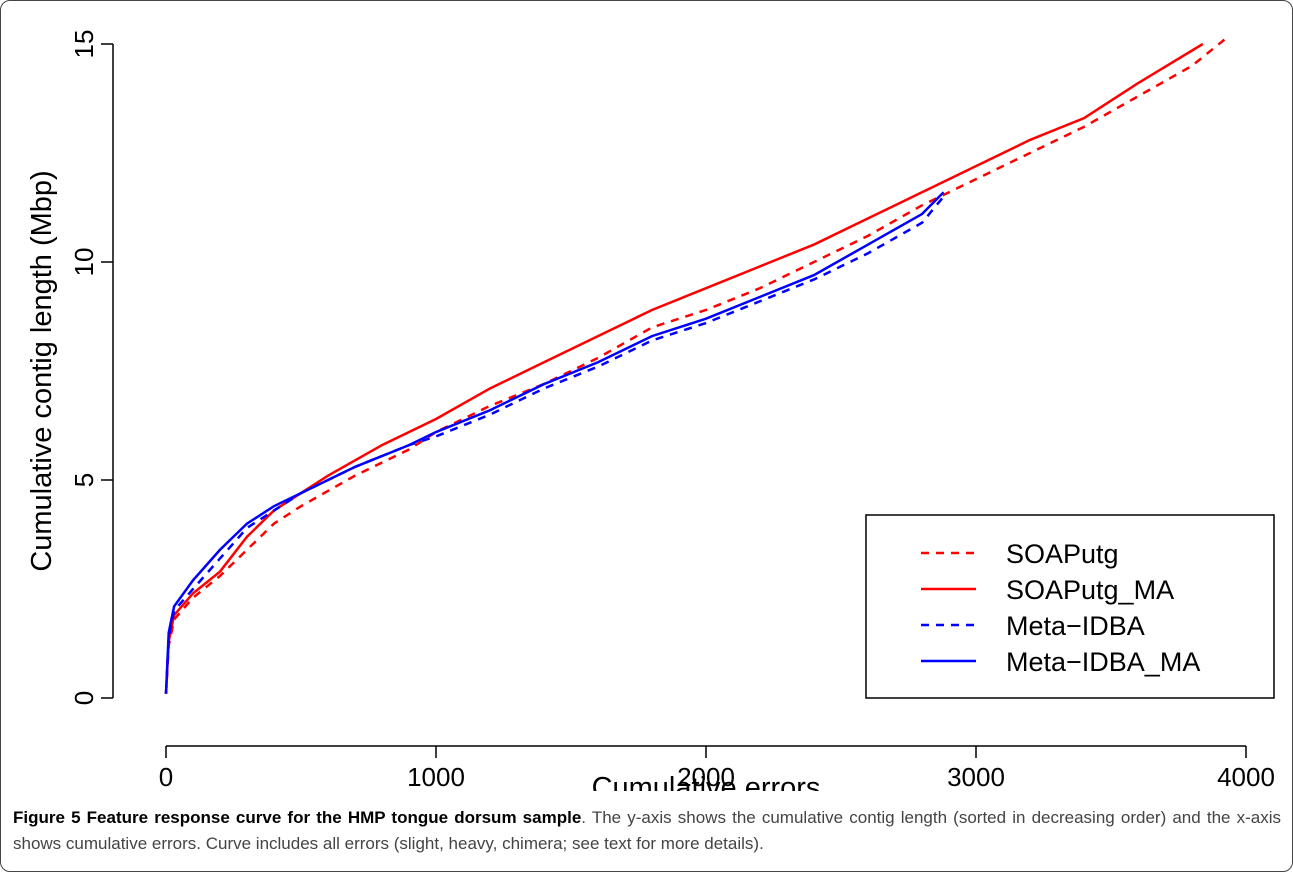 The image size is (1293, 872). What do you see at coordinates (1075, 626) in the screenshot?
I see `legend-label: Meta−IDBA` at bounding box center [1075, 626].